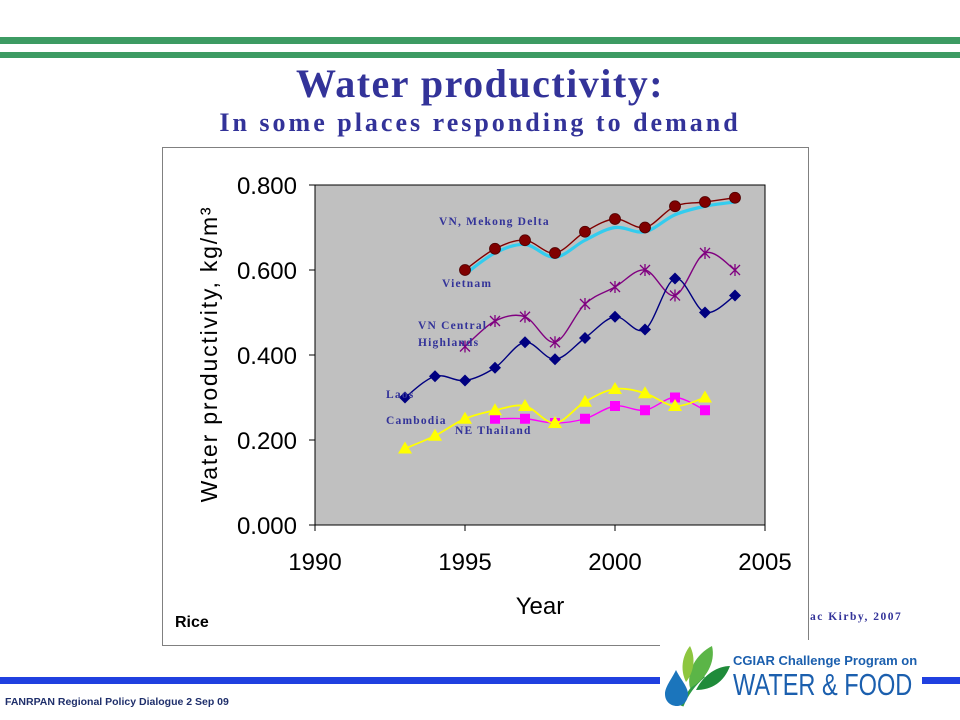 The image size is (960, 720). I want to click on series-line-vn-central-highlands, so click(600, 299).